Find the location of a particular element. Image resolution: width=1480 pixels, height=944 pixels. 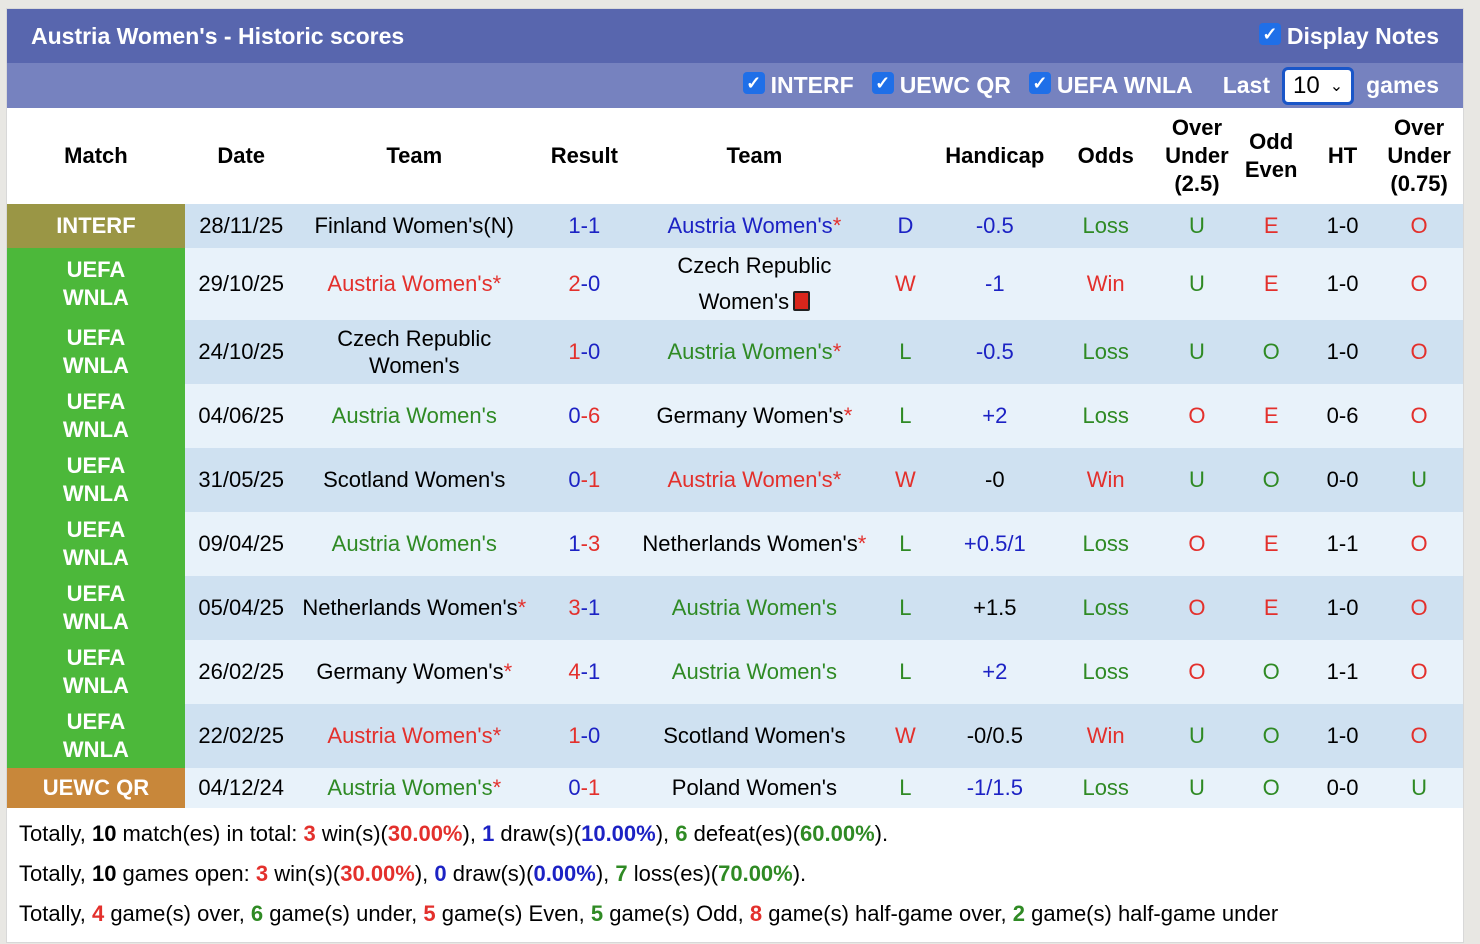

home-team: Scotland Women's is located at coordinates (414, 480).